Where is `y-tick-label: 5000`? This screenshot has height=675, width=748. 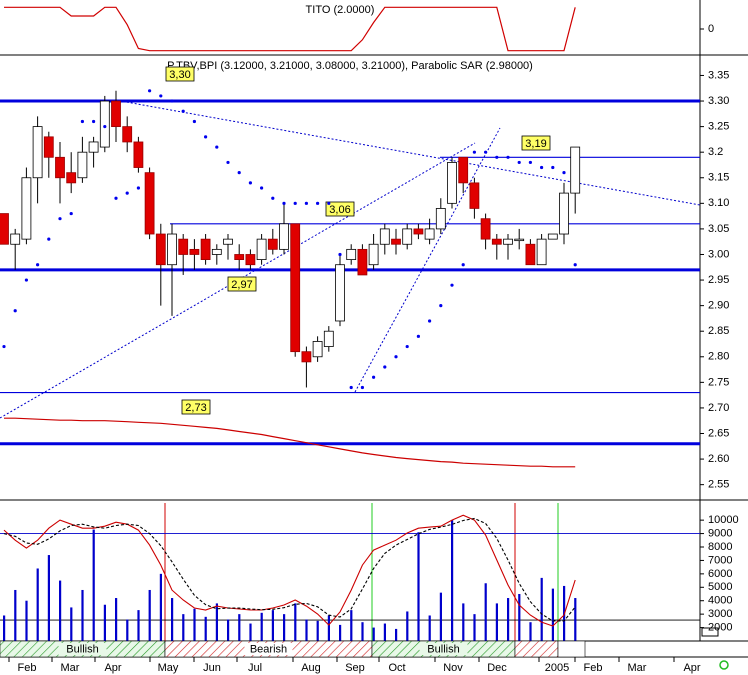 y-tick-label: 5000 is located at coordinates (720, 587).